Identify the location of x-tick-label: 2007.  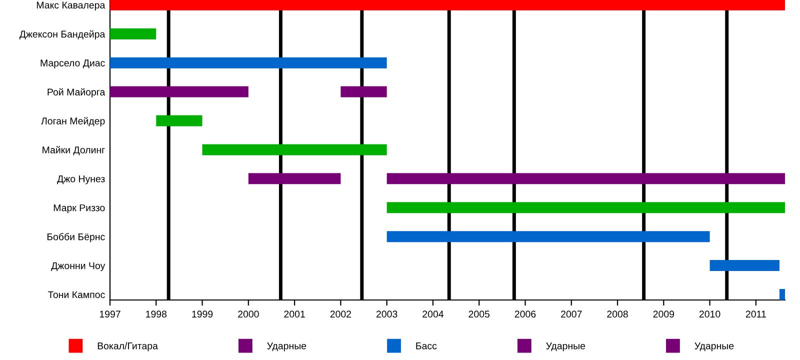
(571, 314).